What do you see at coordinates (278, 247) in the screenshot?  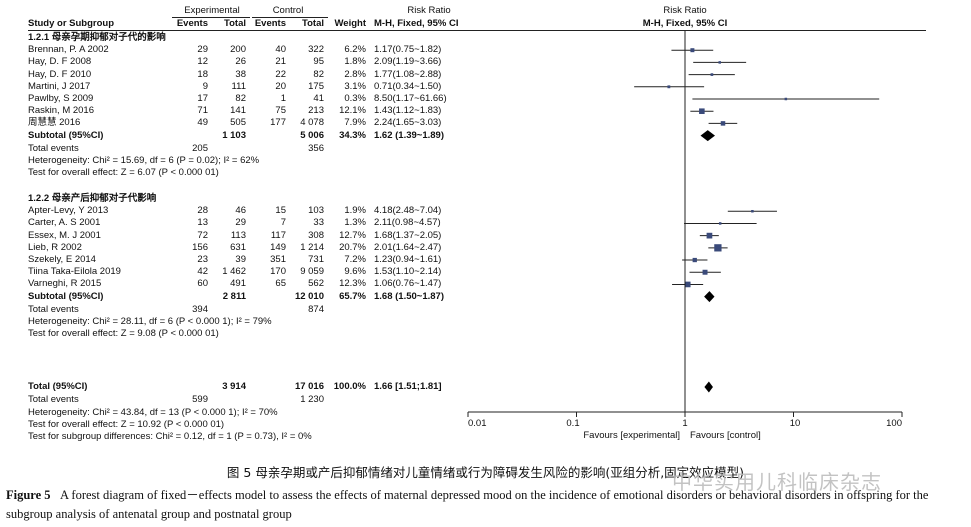 I see `study-row-2-4-ctl-events: 149` at bounding box center [278, 247].